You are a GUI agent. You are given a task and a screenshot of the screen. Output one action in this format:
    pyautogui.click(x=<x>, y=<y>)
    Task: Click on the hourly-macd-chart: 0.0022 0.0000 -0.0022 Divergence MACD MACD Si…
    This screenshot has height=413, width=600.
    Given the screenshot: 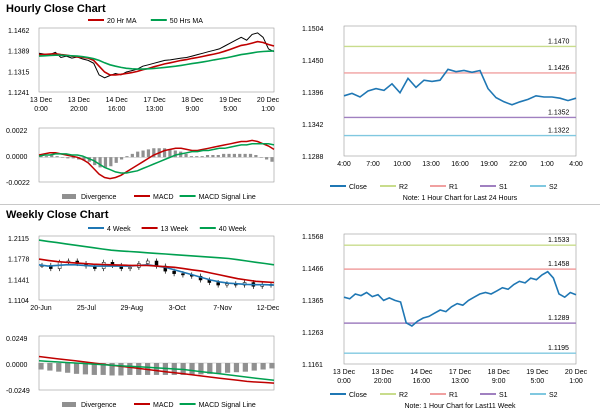 What is the action you would take?
    pyautogui.click(x=140, y=164)
    